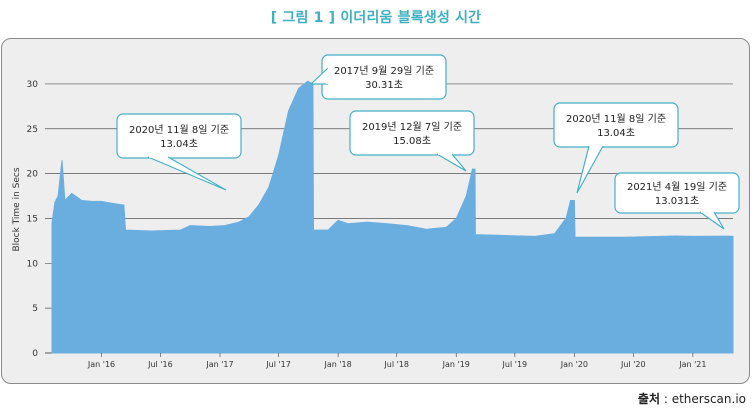  I want to click on callout-value: 30.31초, so click(384, 85).